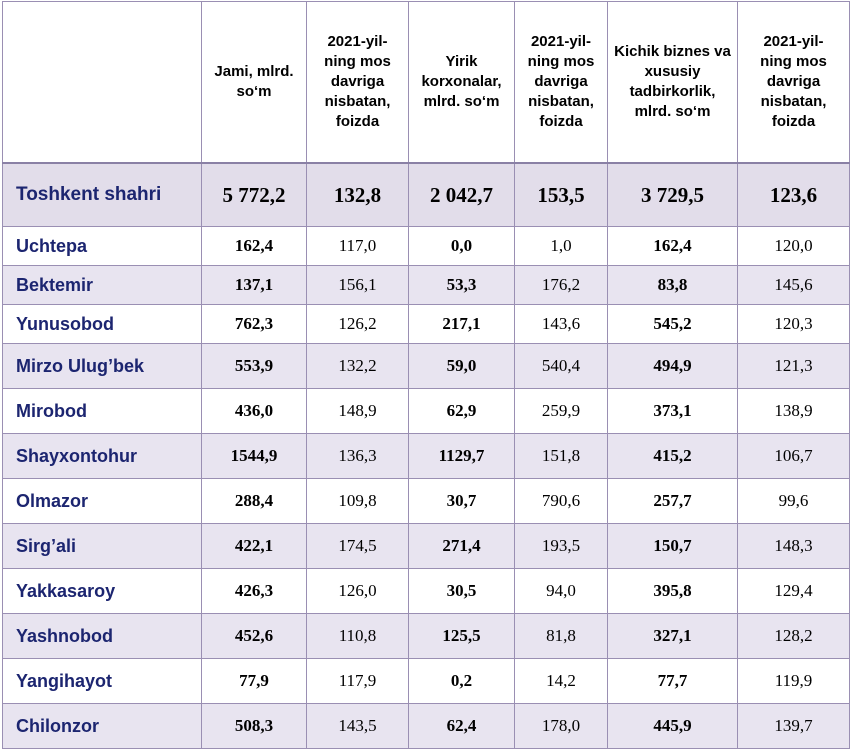 This screenshot has height=750, width=851. What do you see at coordinates (357, 726) in the screenshot?
I see `cell-percent-1: 143,5` at bounding box center [357, 726].